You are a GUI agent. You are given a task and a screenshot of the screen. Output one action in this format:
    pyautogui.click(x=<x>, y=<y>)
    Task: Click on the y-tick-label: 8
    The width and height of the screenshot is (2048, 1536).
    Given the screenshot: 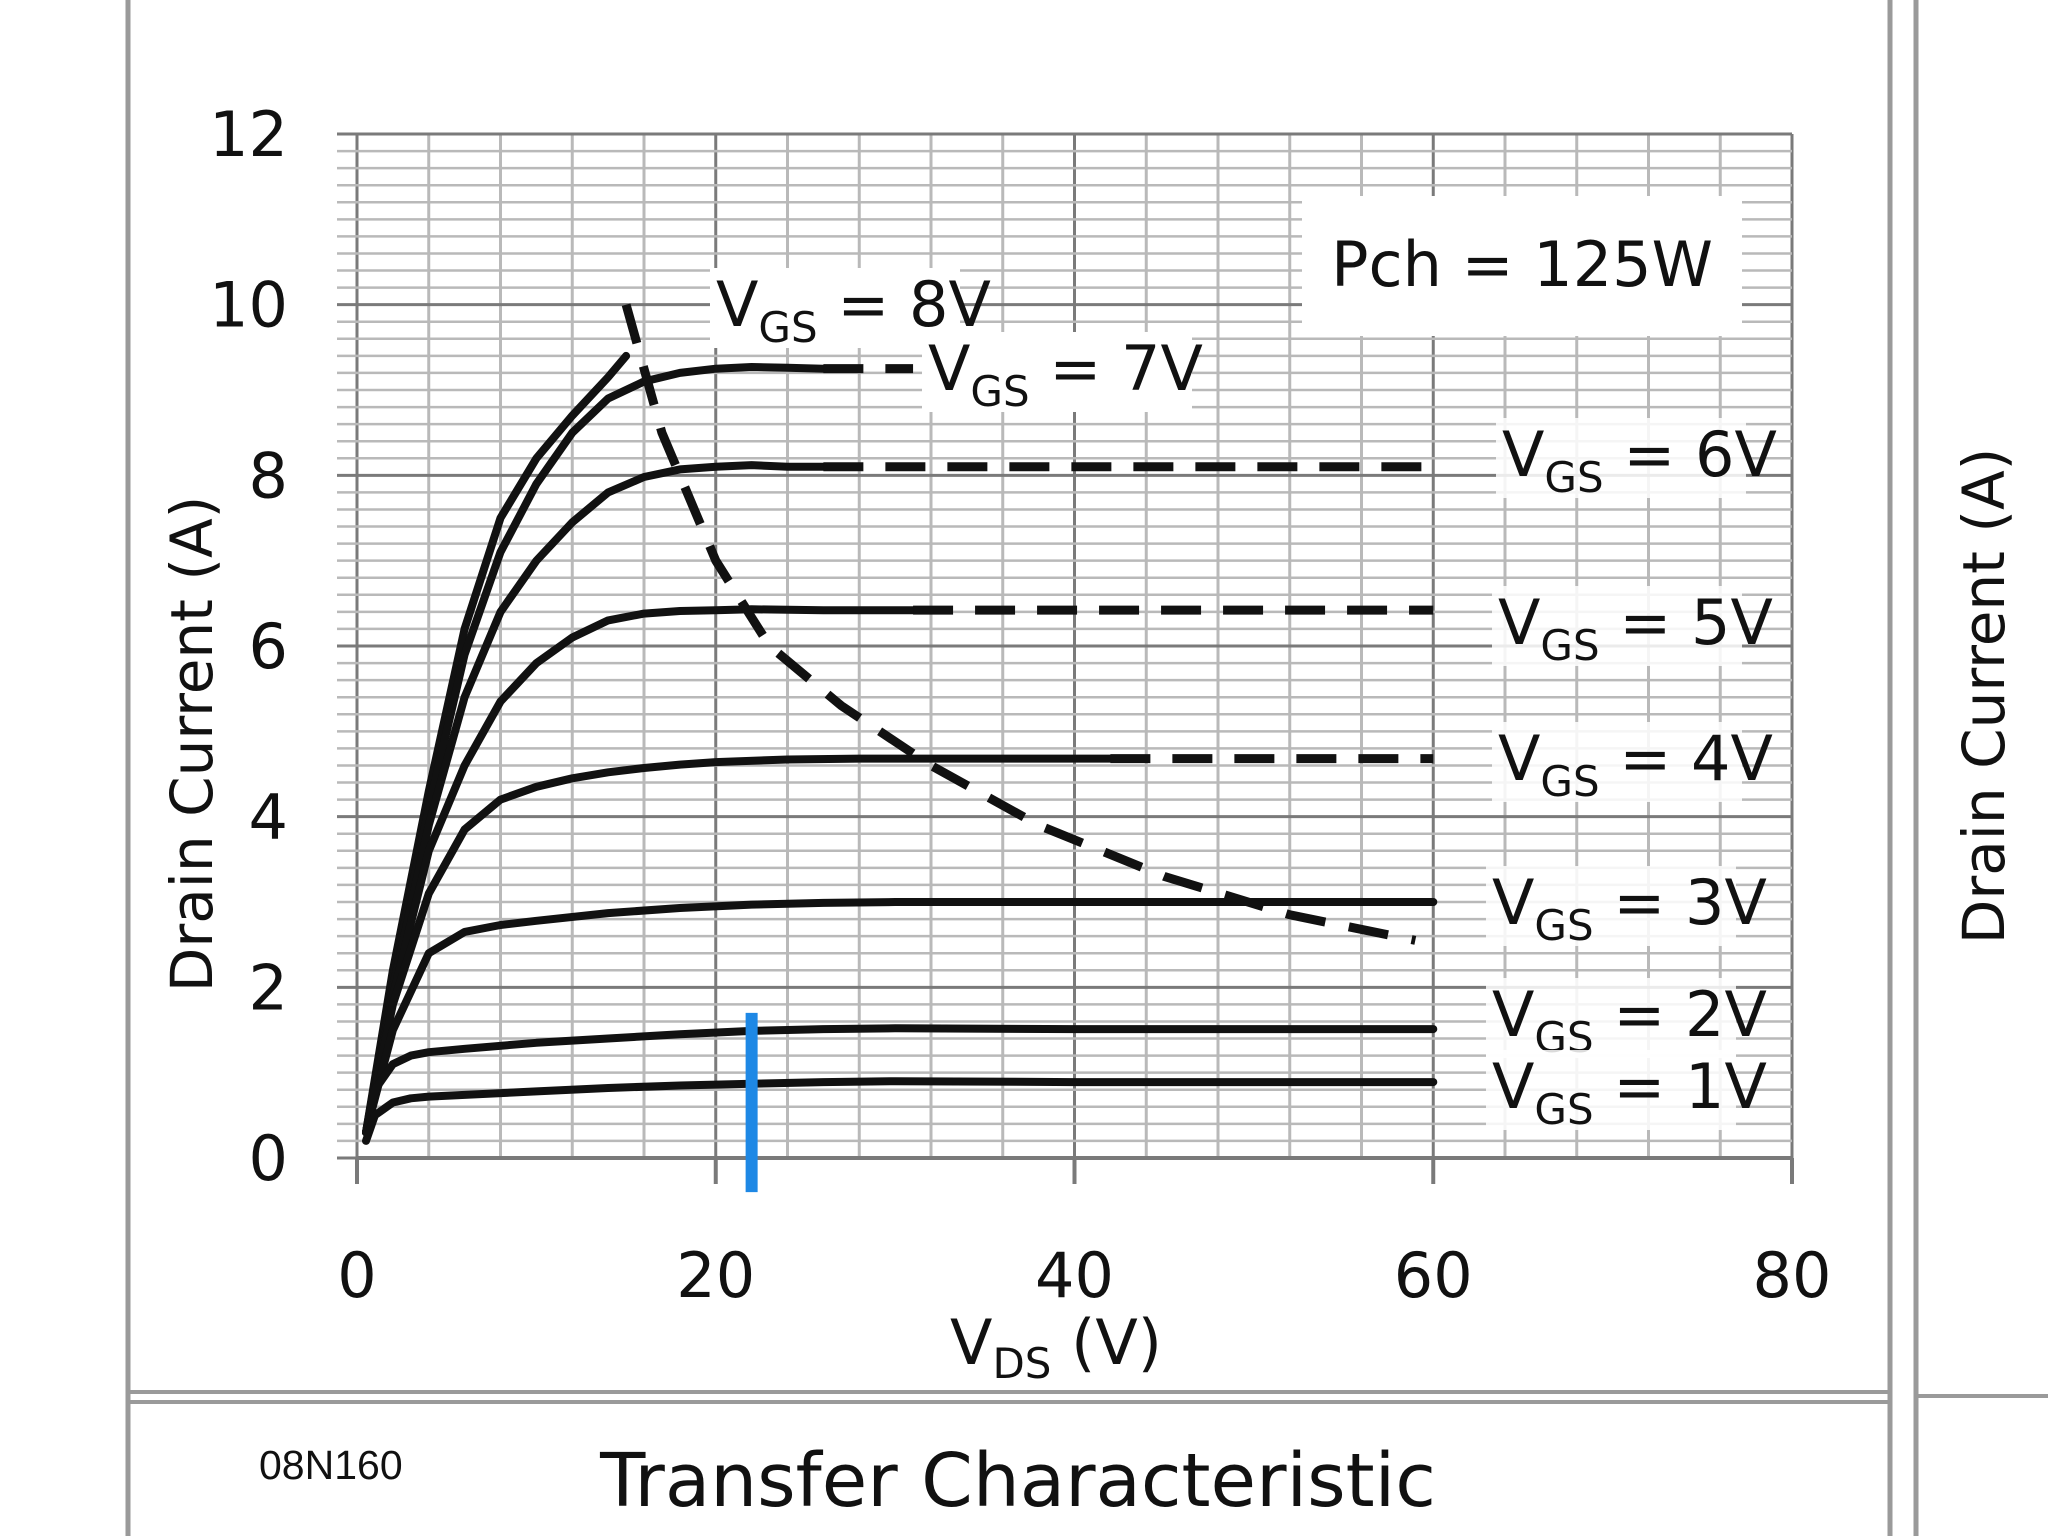 What is the action you would take?
    pyautogui.click(x=268, y=475)
    